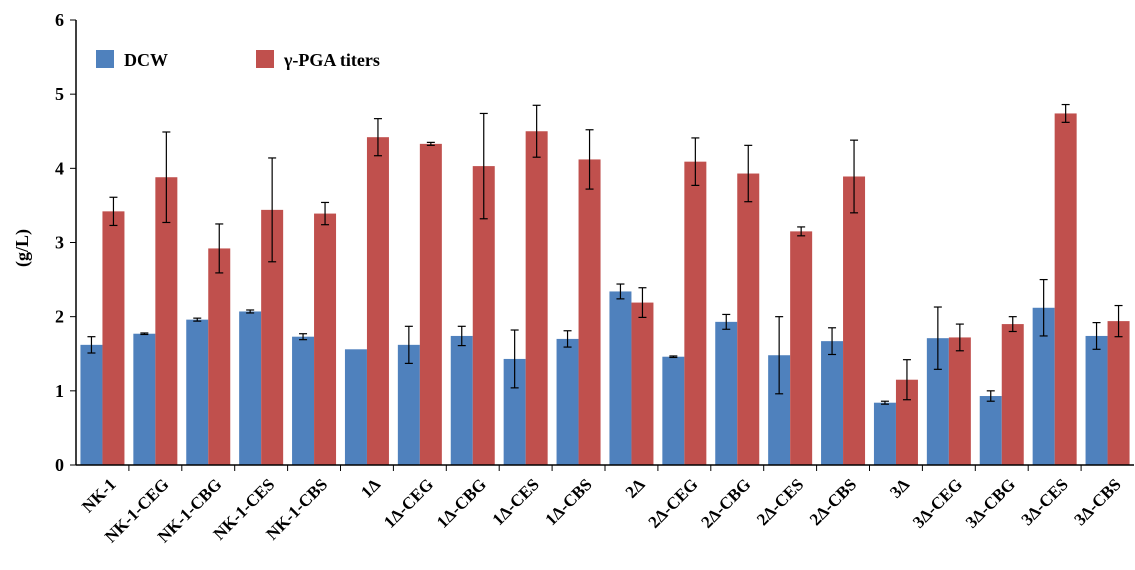 The width and height of the screenshot is (1135, 570). I want to click on category-label: 1Δ, so click(370, 488).